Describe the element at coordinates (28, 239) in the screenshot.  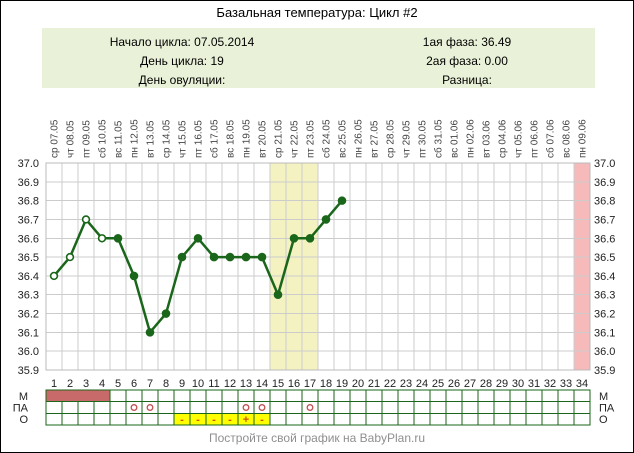
I see `y-tick-label-left: 36.6` at that location.